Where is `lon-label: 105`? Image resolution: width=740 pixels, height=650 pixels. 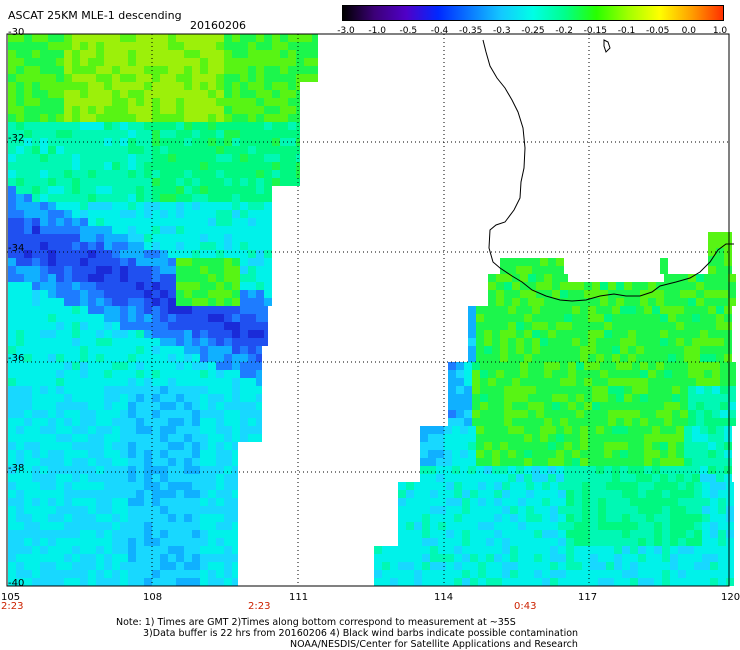 lon-label: 105 is located at coordinates (11, 597).